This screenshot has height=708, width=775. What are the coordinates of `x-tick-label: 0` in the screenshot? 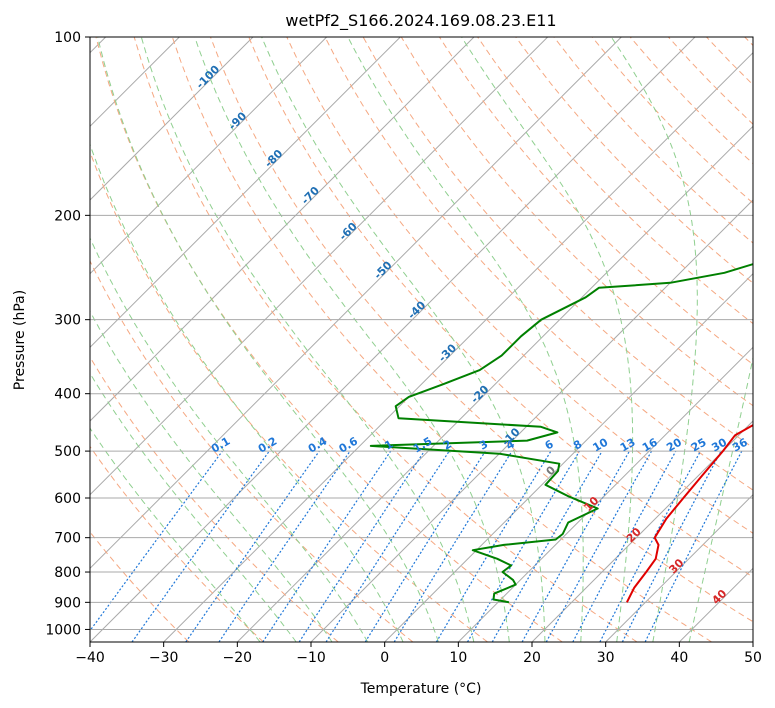 It's located at (384, 658).